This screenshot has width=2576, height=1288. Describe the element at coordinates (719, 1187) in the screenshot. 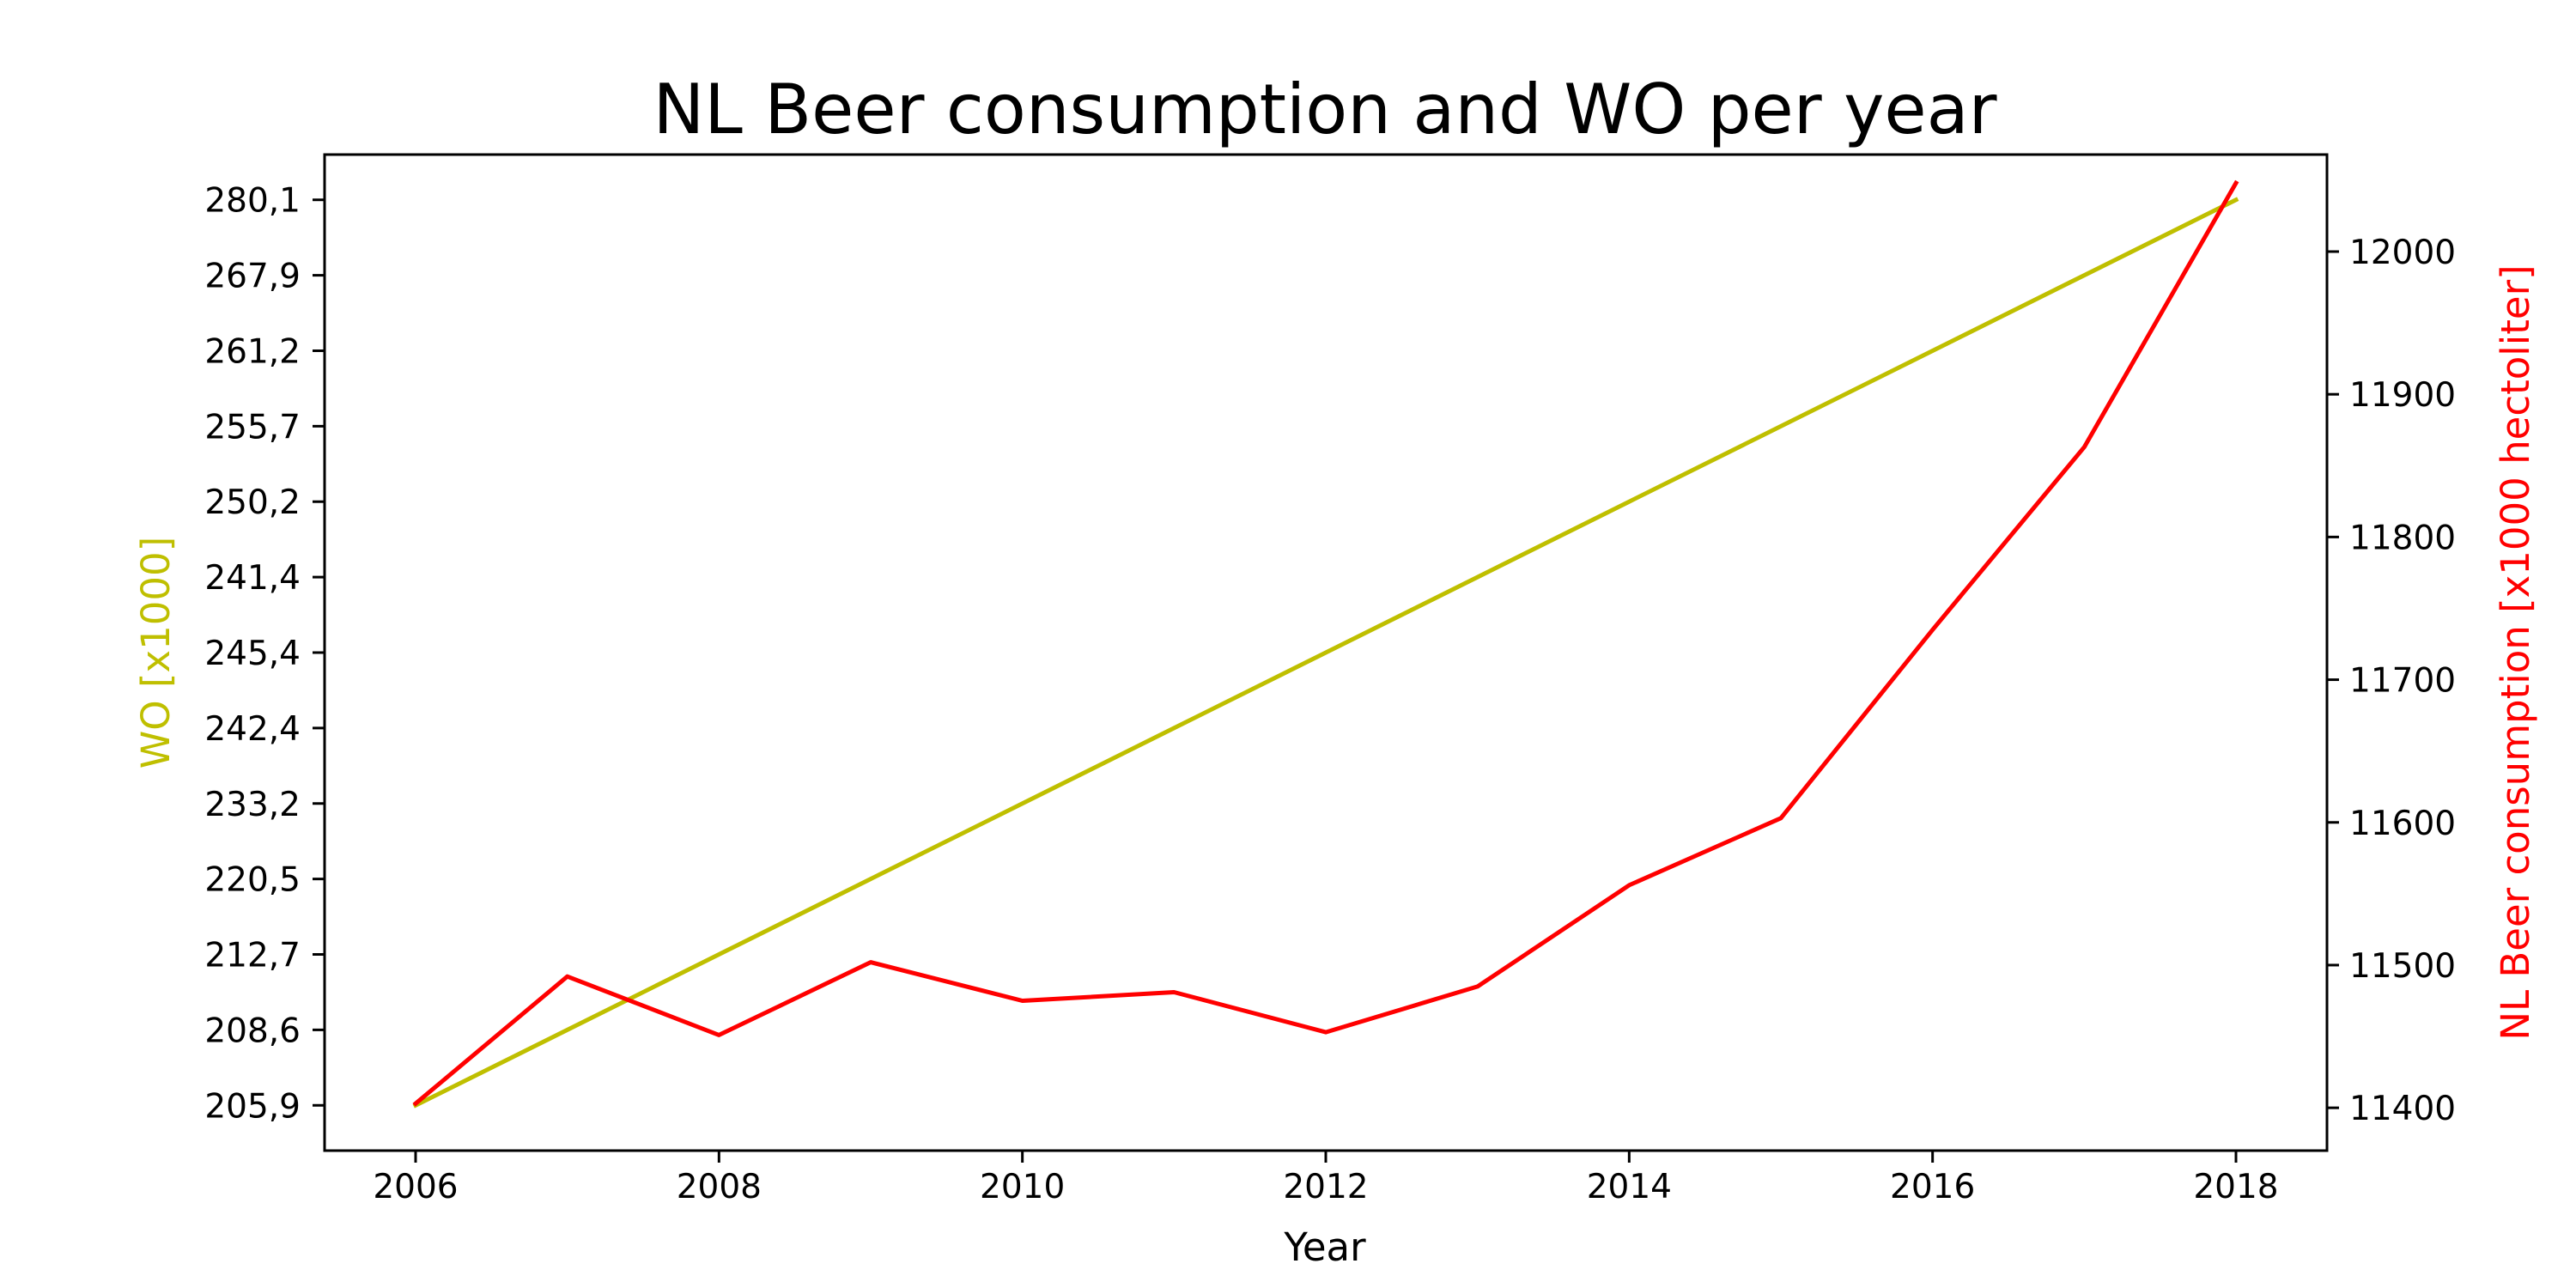

I see `x-tick-label: 2008` at that location.